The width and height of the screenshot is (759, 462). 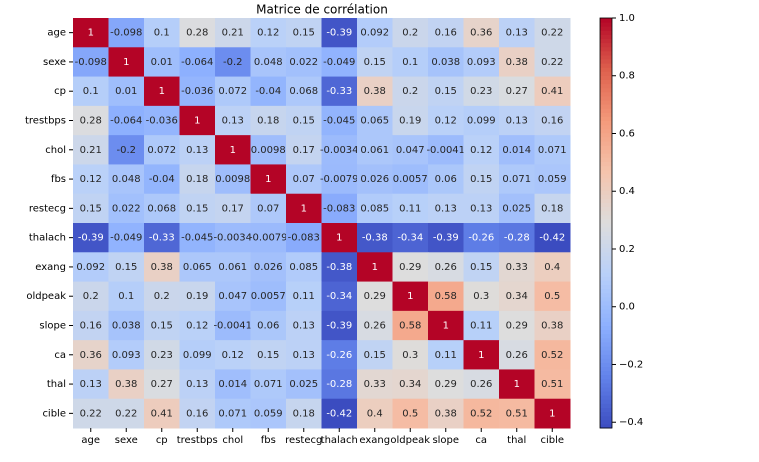 I want to click on cell-label: 0.19, so click(x=410, y=121).